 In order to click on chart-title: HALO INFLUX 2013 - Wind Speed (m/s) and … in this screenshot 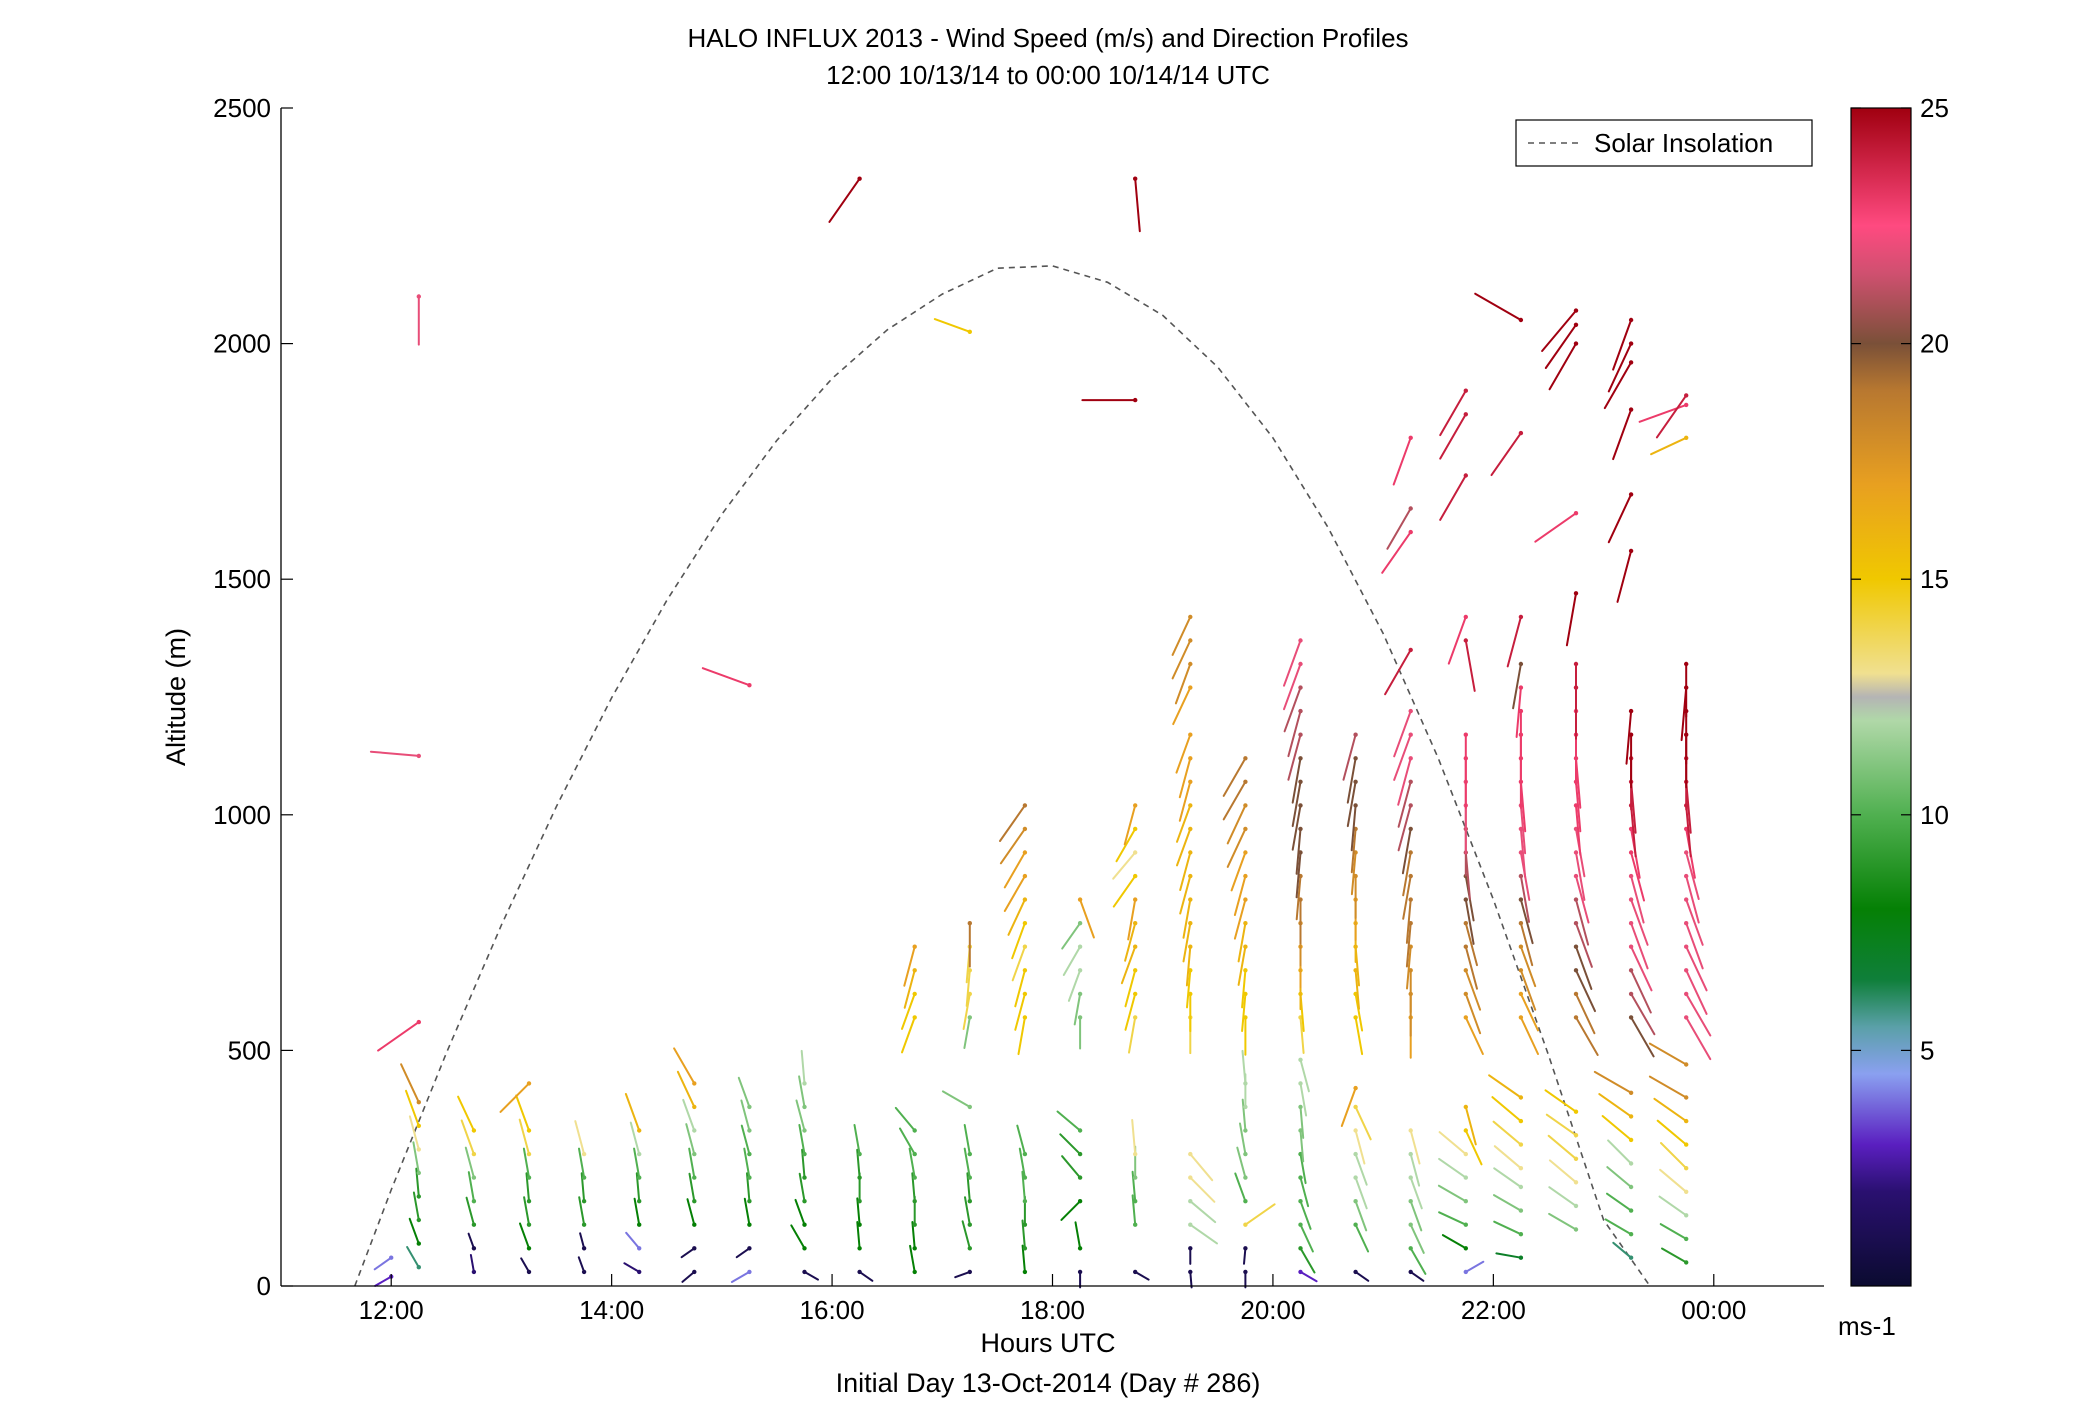, I will do `click(1047, 38)`.